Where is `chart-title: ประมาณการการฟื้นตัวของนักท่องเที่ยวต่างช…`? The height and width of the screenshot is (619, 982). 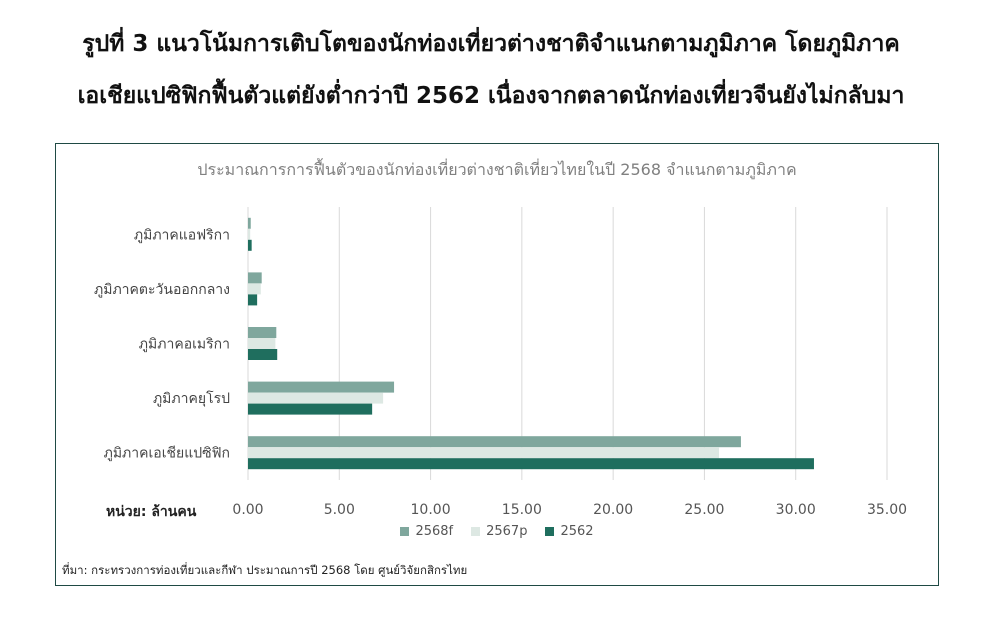 chart-title: ประมาณการการฟื้นตัวของนักท่องเที่ยวต่างช… is located at coordinates (497, 169).